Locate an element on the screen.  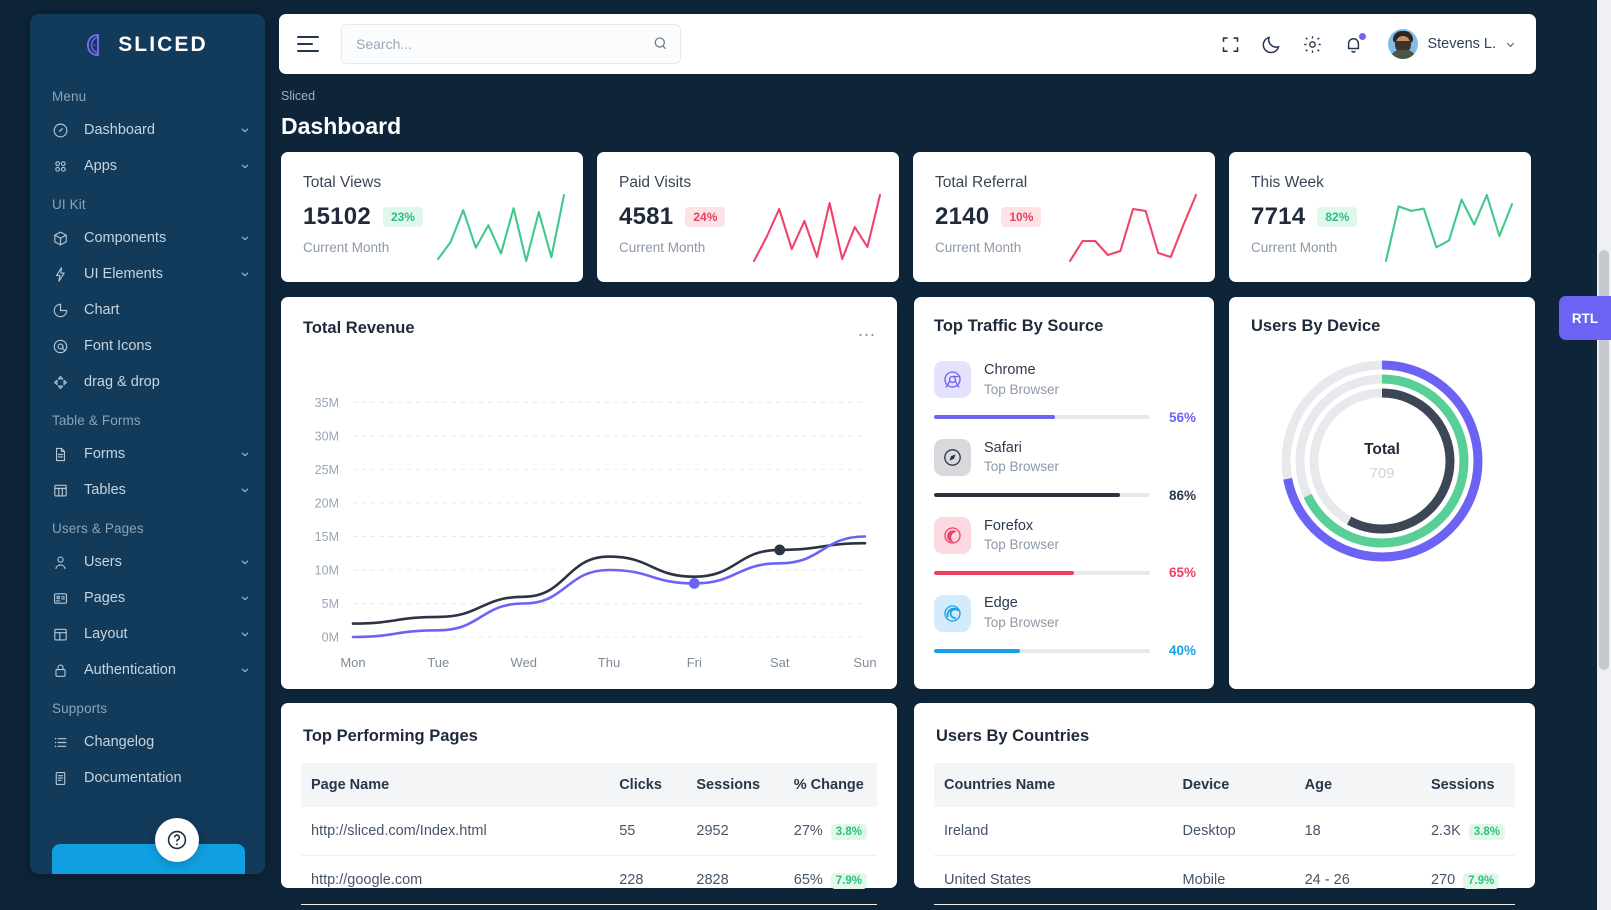
donut-center-label: Total is located at coordinates (1382, 449).